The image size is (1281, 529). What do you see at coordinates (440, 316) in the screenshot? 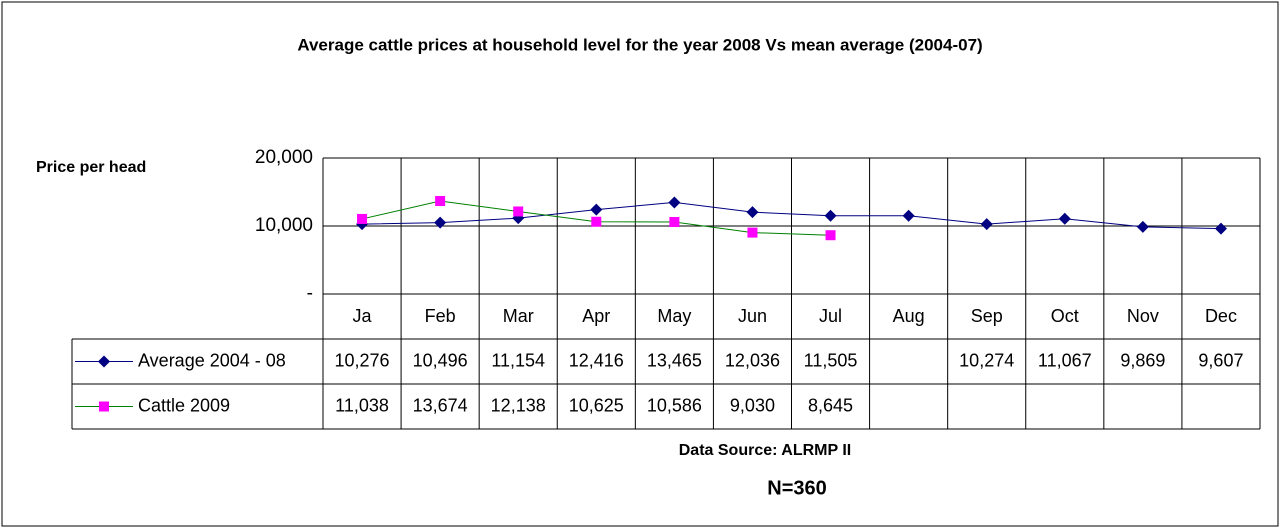
I see `x-tick-label: Feb` at bounding box center [440, 316].